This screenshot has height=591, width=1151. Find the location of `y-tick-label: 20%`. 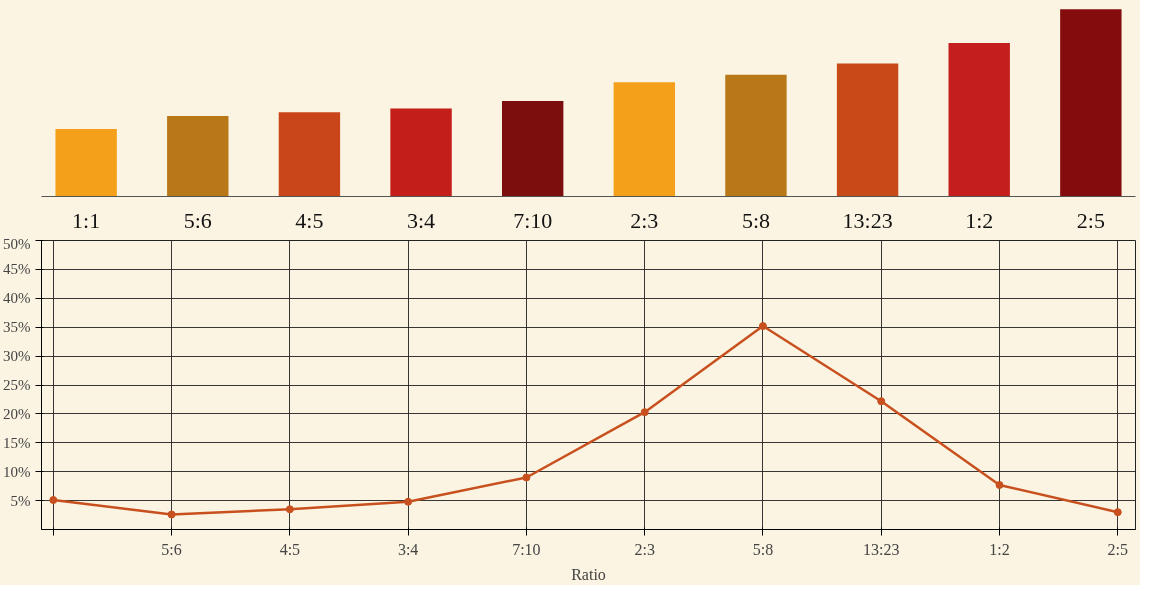

y-tick-label: 20% is located at coordinates (17, 413).